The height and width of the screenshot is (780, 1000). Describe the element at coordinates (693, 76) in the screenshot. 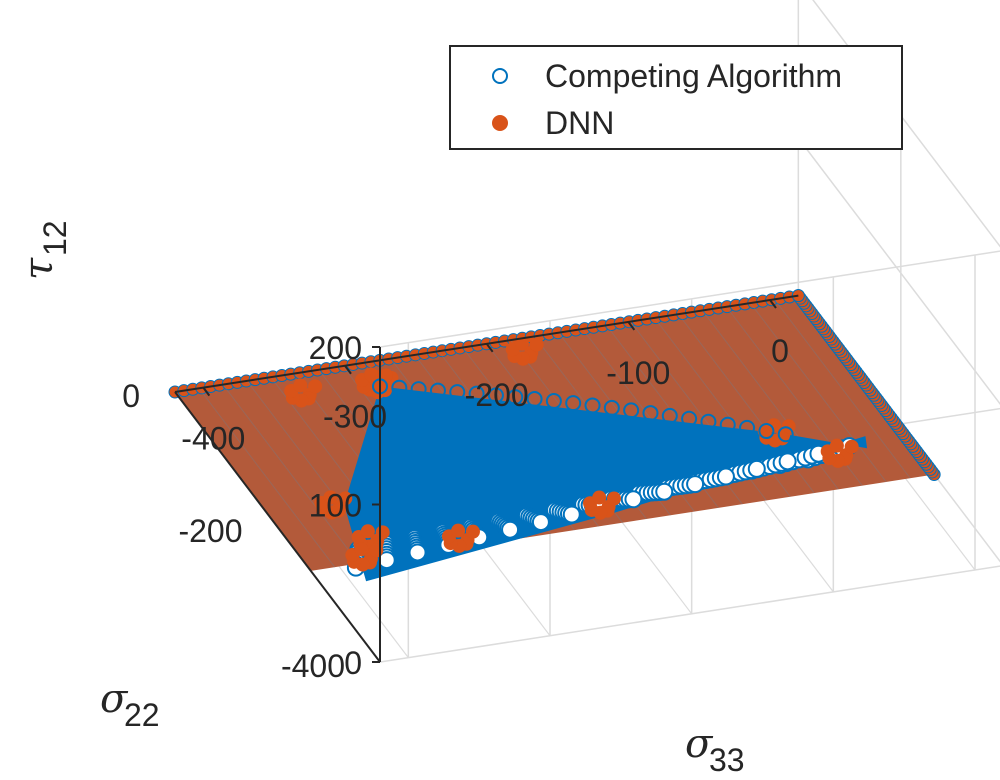

I see `legend-label: Competing Algorithm` at that location.